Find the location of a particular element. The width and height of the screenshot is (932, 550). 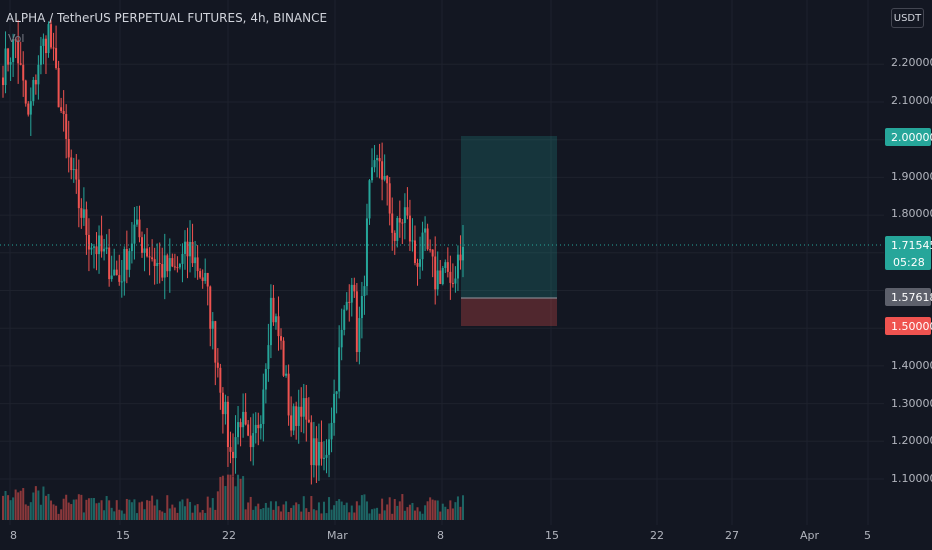

target-zone is located at coordinates (509, 217).